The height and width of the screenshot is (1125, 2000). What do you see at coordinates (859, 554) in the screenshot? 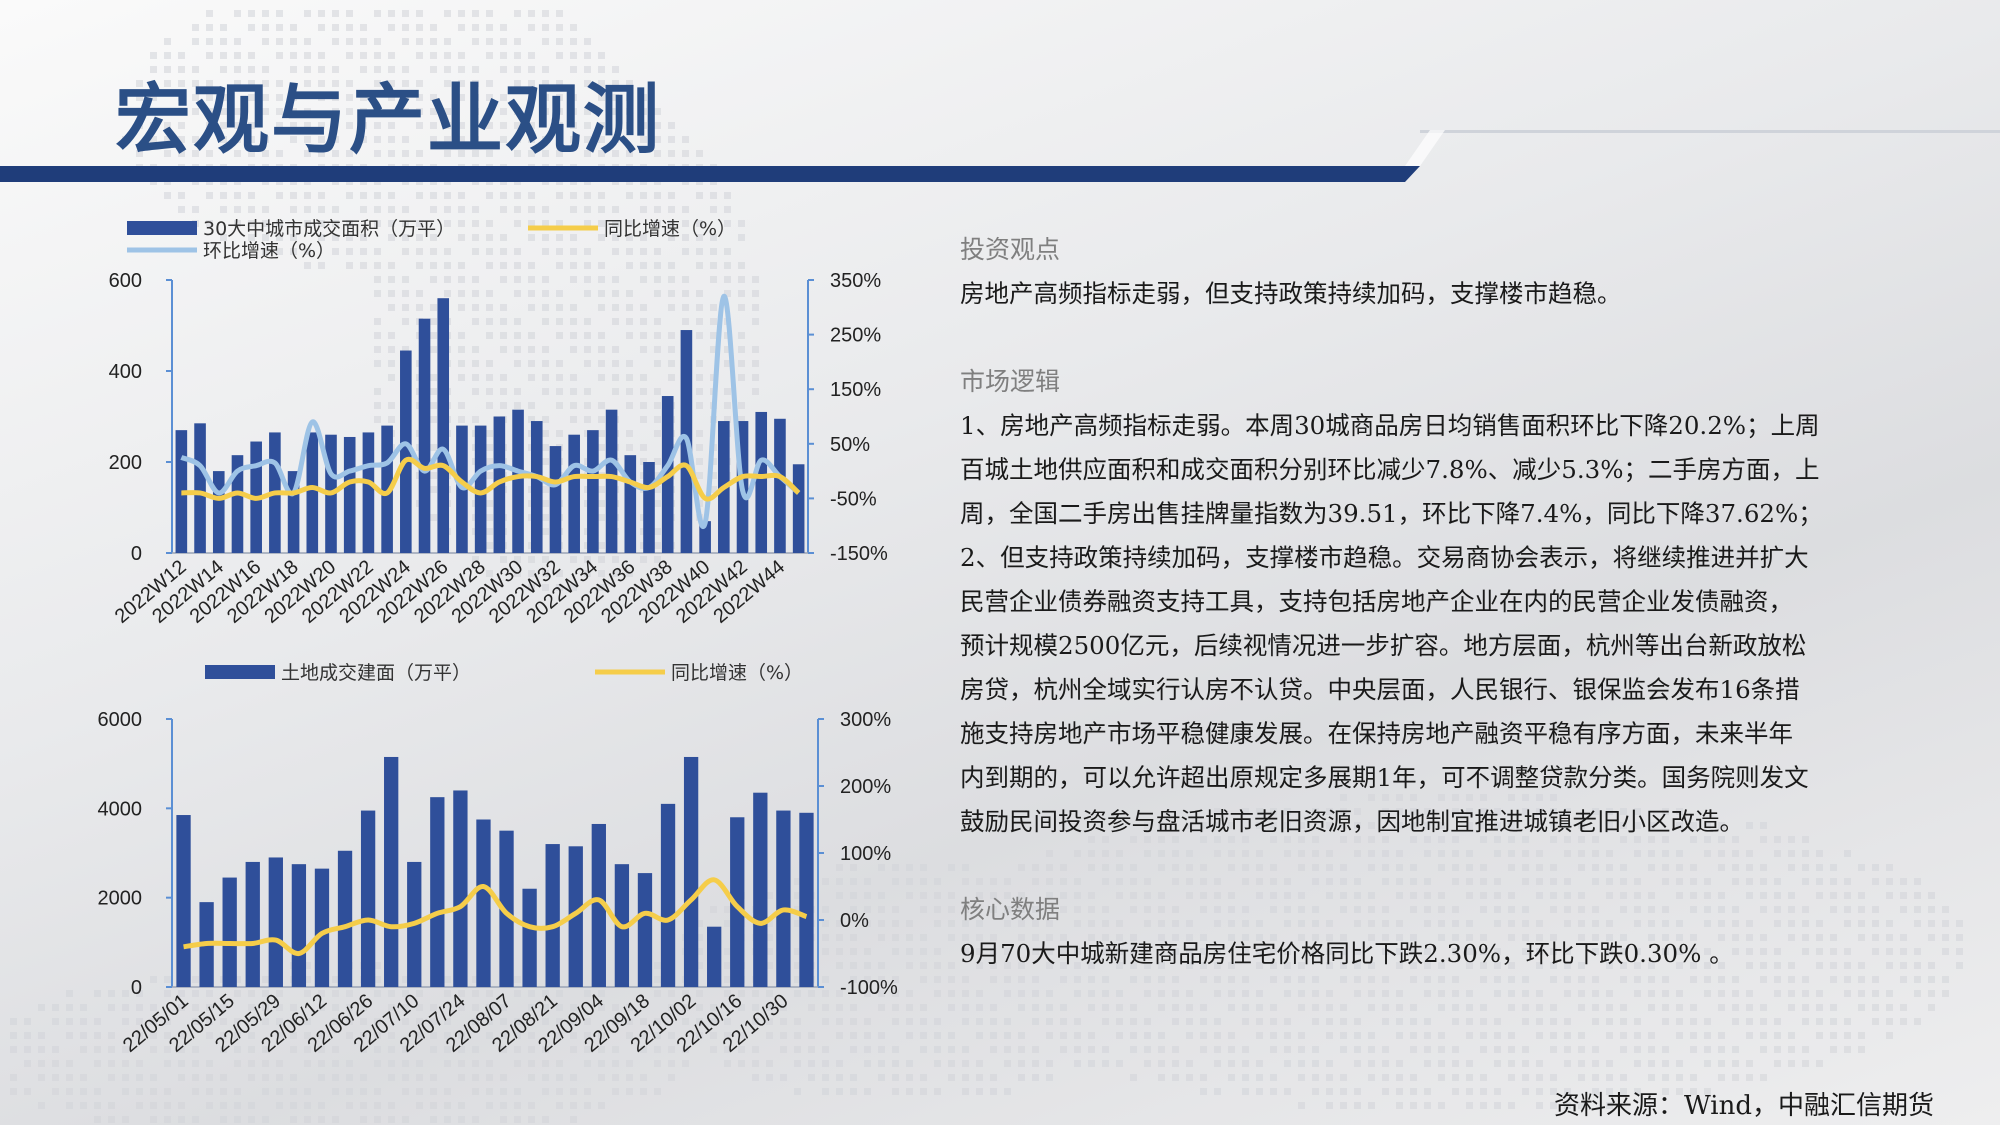
I see `right-tick-label: -150%` at bounding box center [859, 554].